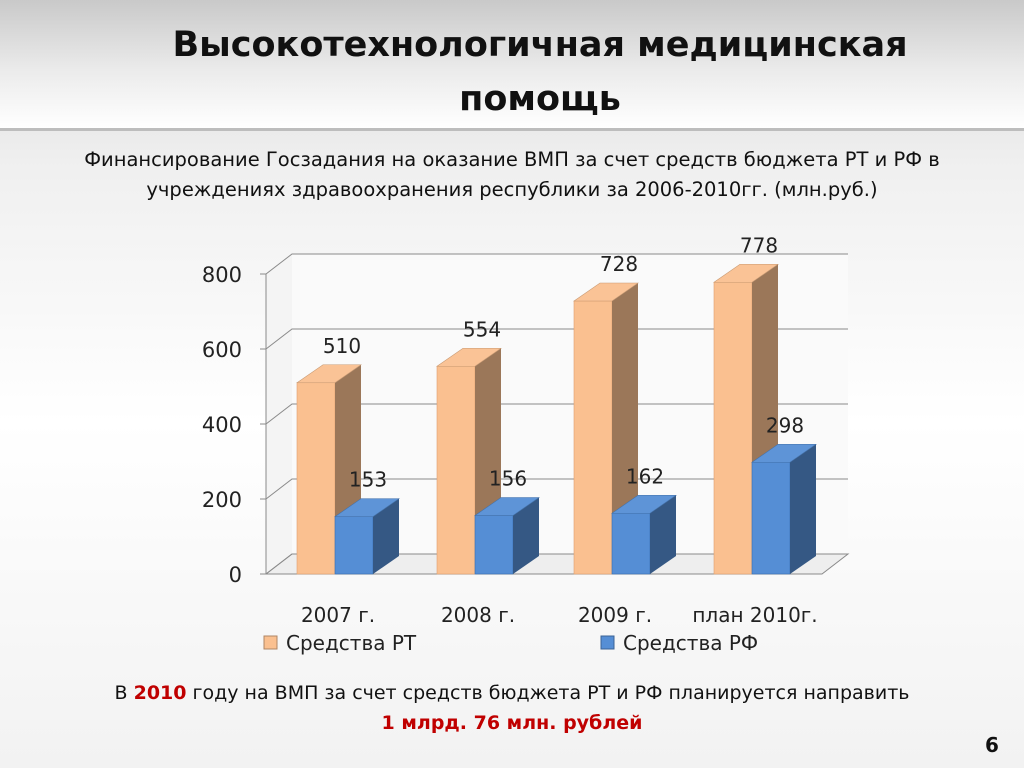 Image resolution: width=1024 pixels, height=768 pixels. I want to click on x-tick-label: план 2010г., so click(754, 615).